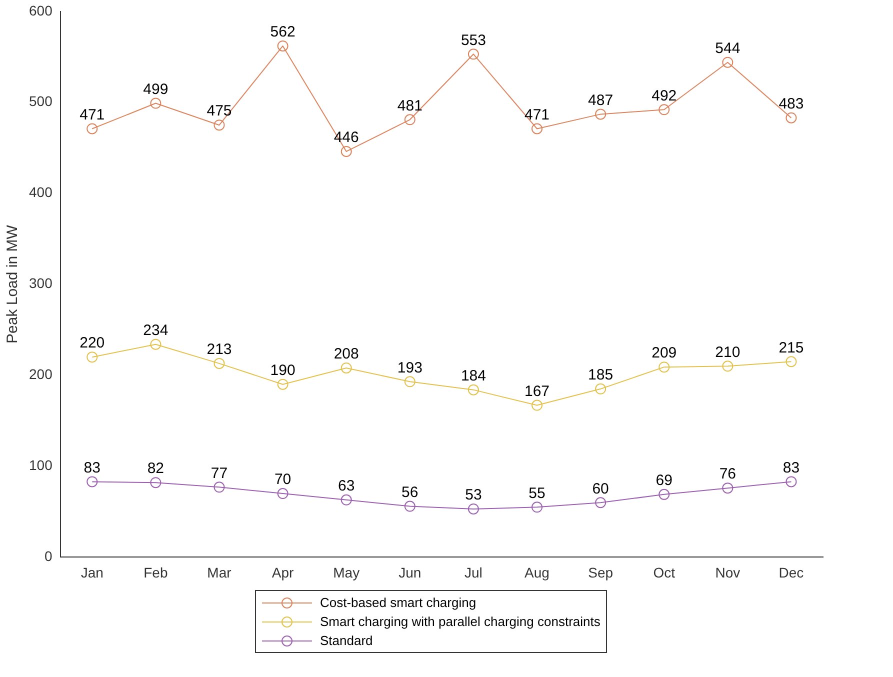 This screenshot has height=677, width=893. Describe the element at coordinates (346, 354) in the screenshot. I see `data-label: 208` at that location.